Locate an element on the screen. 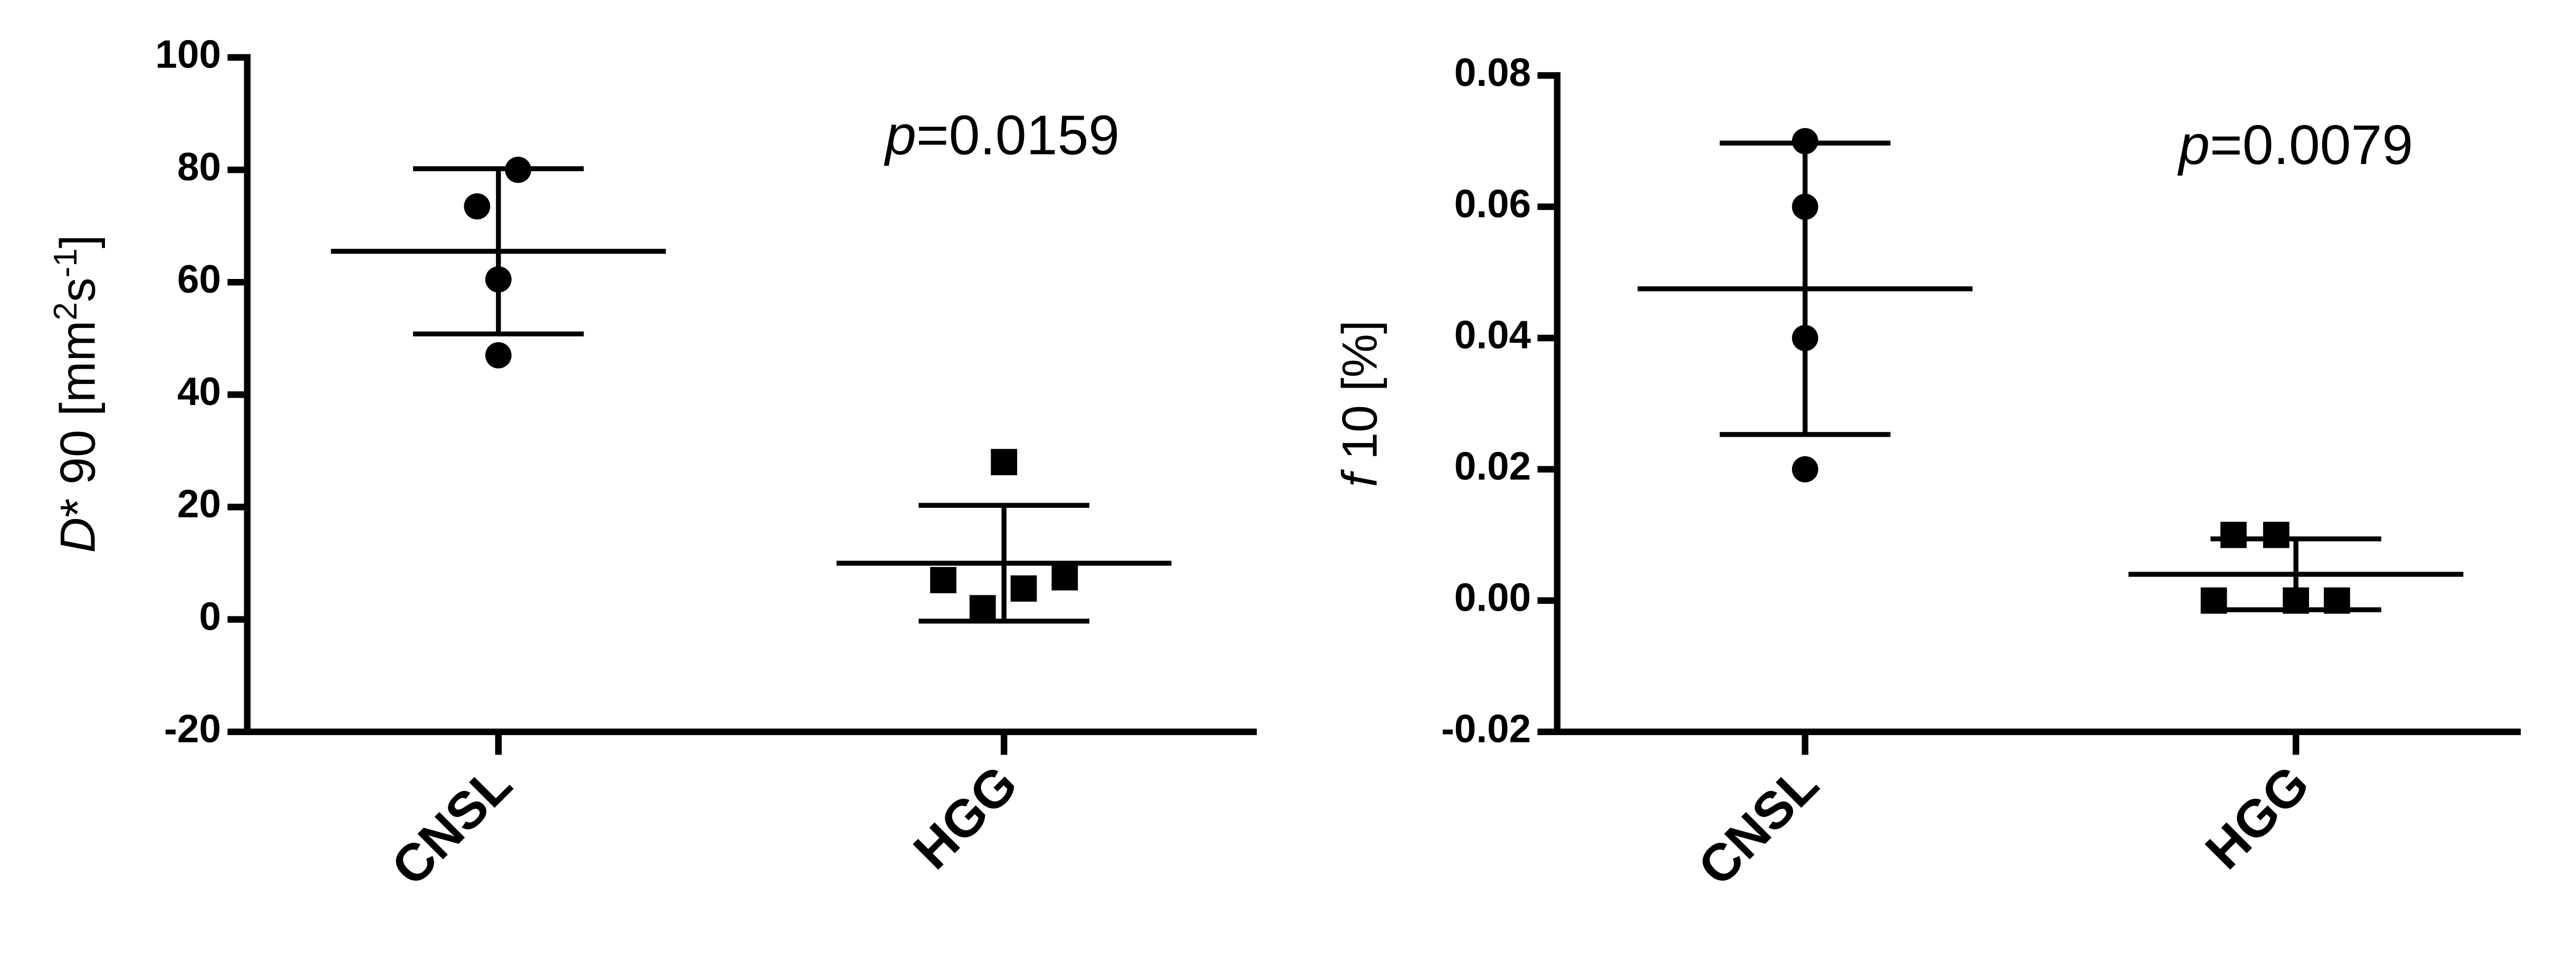  y-label-part: ] is located at coordinates (77, 242).